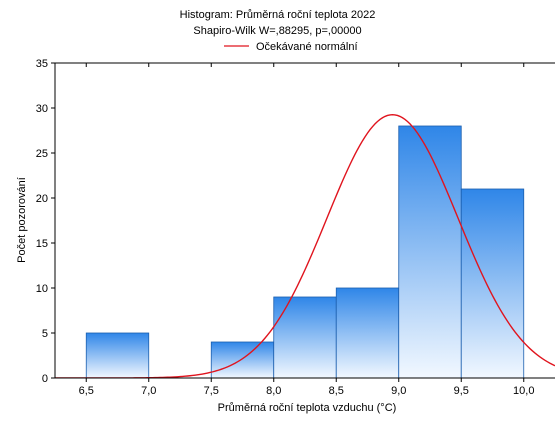 The image size is (555, 423). Describe the element at coordinates (307, 47) in the screenshot. I see `legend-label: Očekávané normální` at that location.